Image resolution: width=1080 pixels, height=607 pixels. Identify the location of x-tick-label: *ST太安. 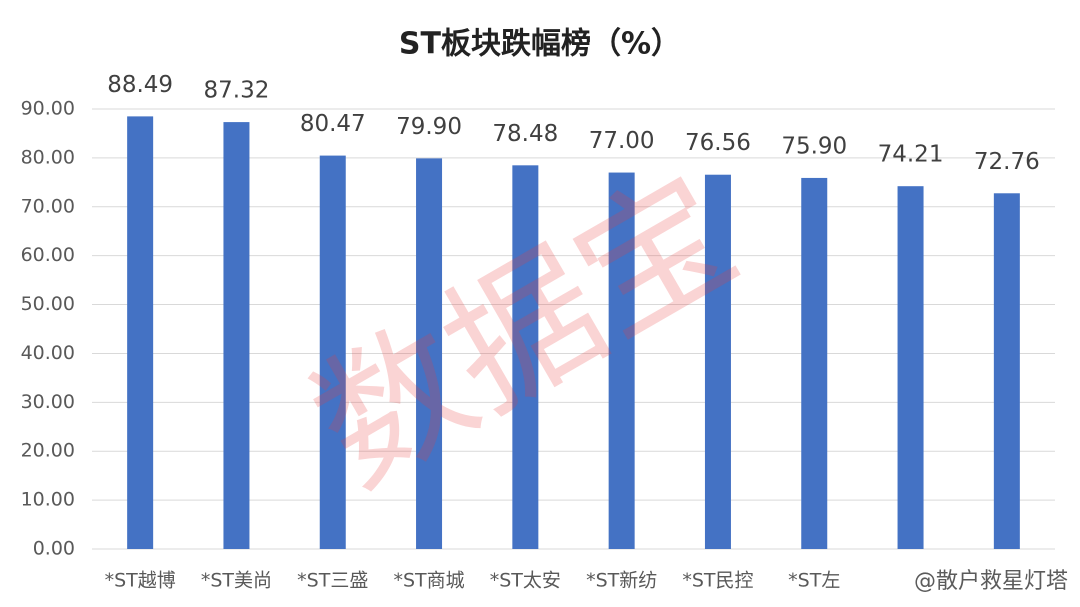
(525, 581).